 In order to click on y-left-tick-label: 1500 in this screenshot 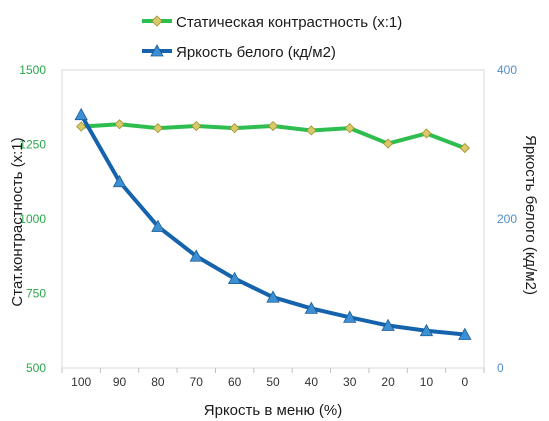, I will do `click(32, 70)`.